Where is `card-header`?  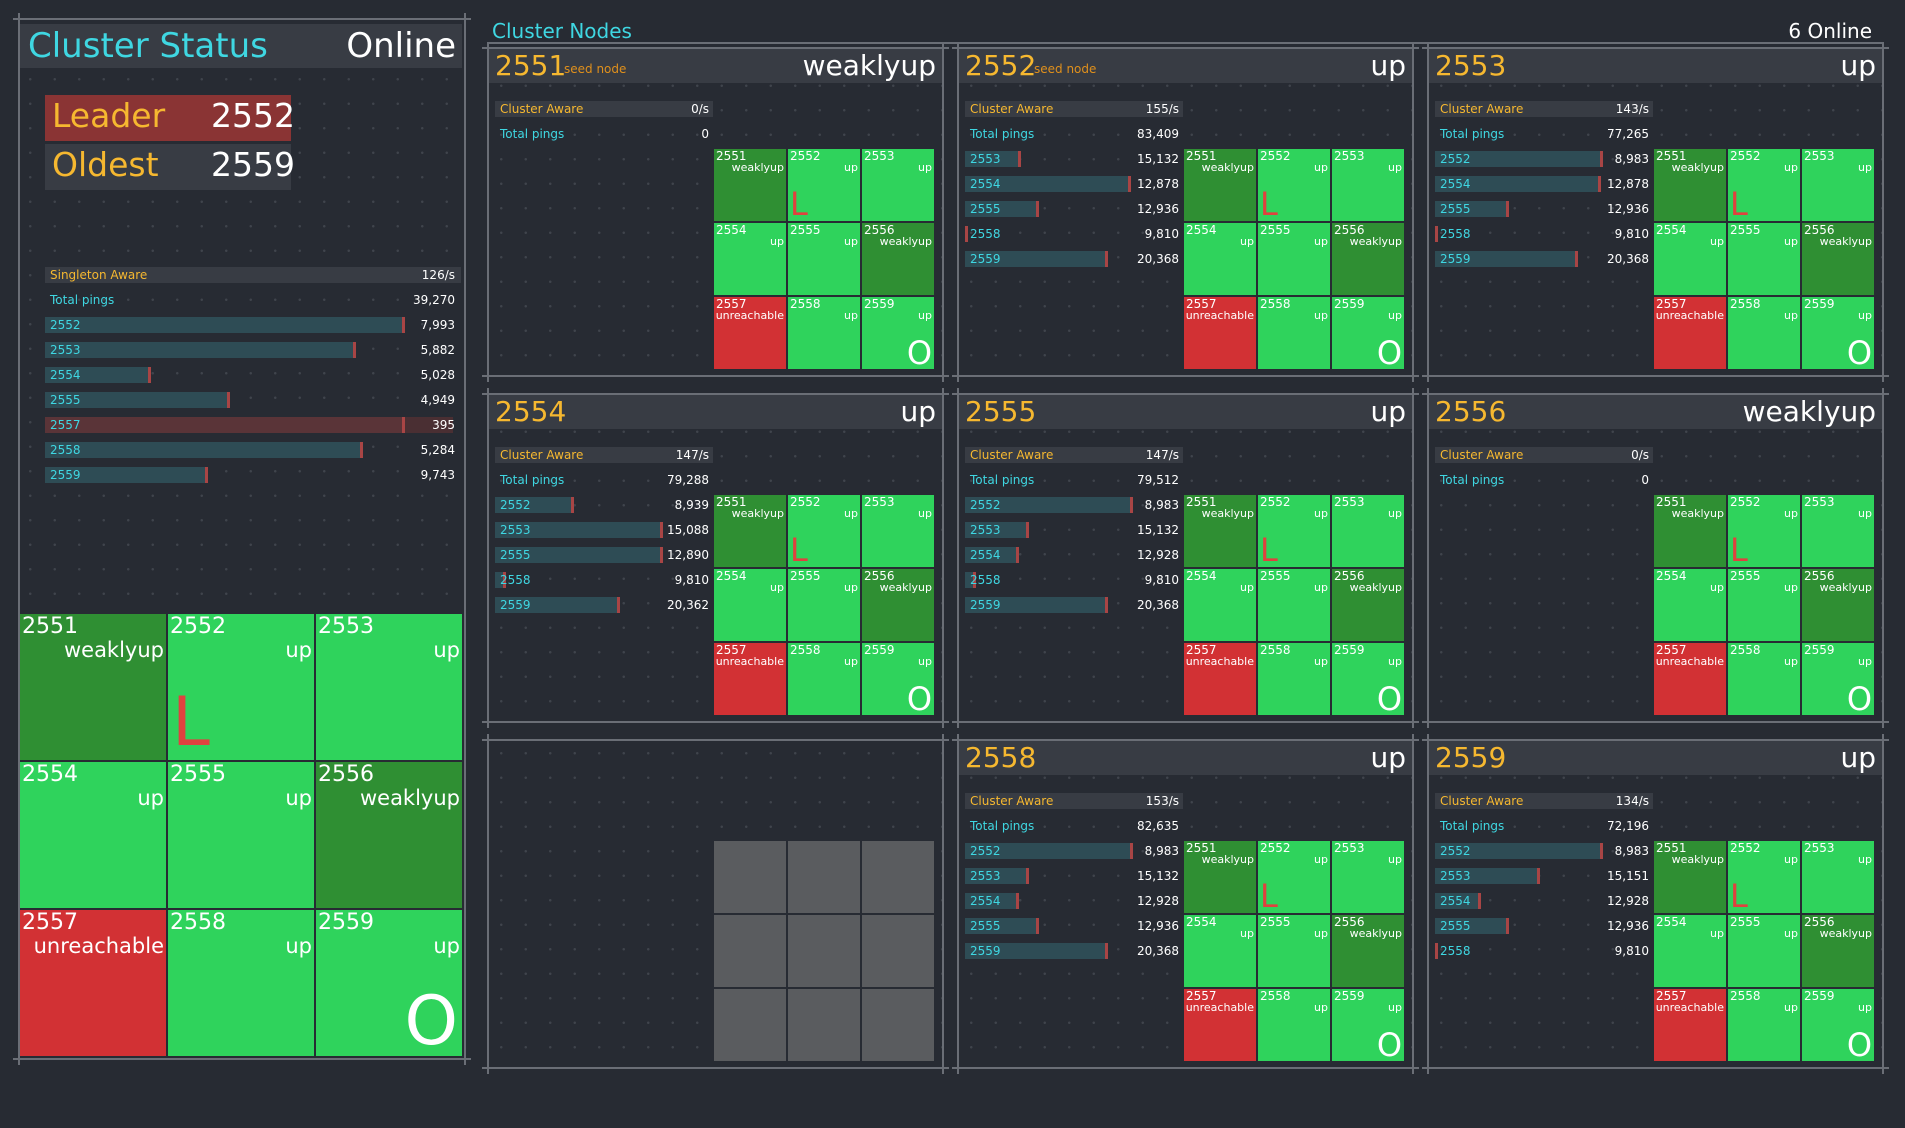 card-header is located at coordinates (1655, 66).